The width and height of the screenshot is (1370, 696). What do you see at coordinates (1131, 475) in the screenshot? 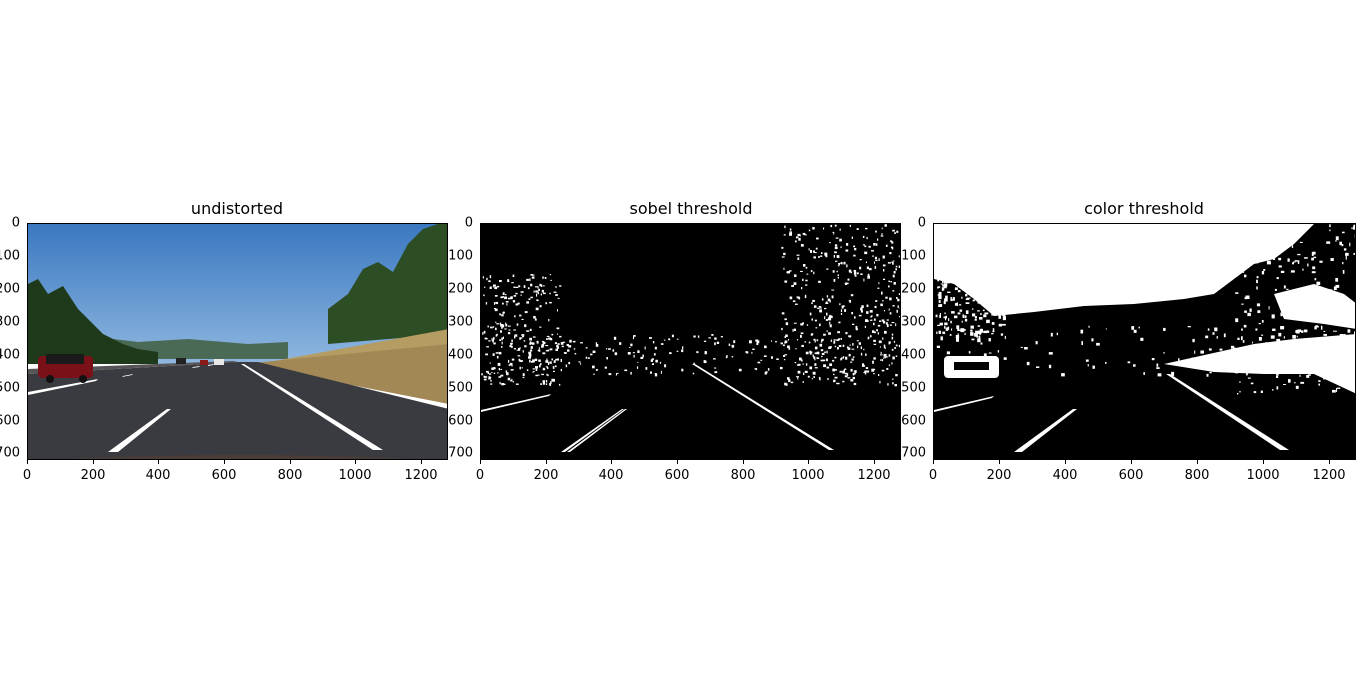
I see `x-tick-label: 600` at bounding box center [1131, 475].